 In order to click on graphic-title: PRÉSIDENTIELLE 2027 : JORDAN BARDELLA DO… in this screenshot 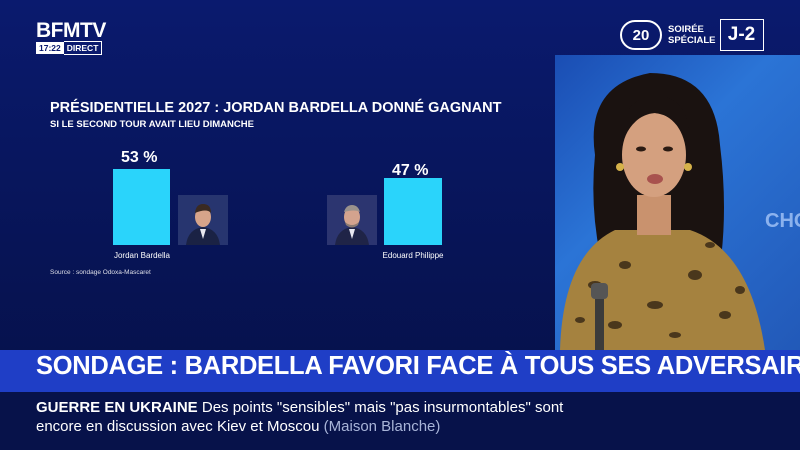, I will do `click(276, 108)`.